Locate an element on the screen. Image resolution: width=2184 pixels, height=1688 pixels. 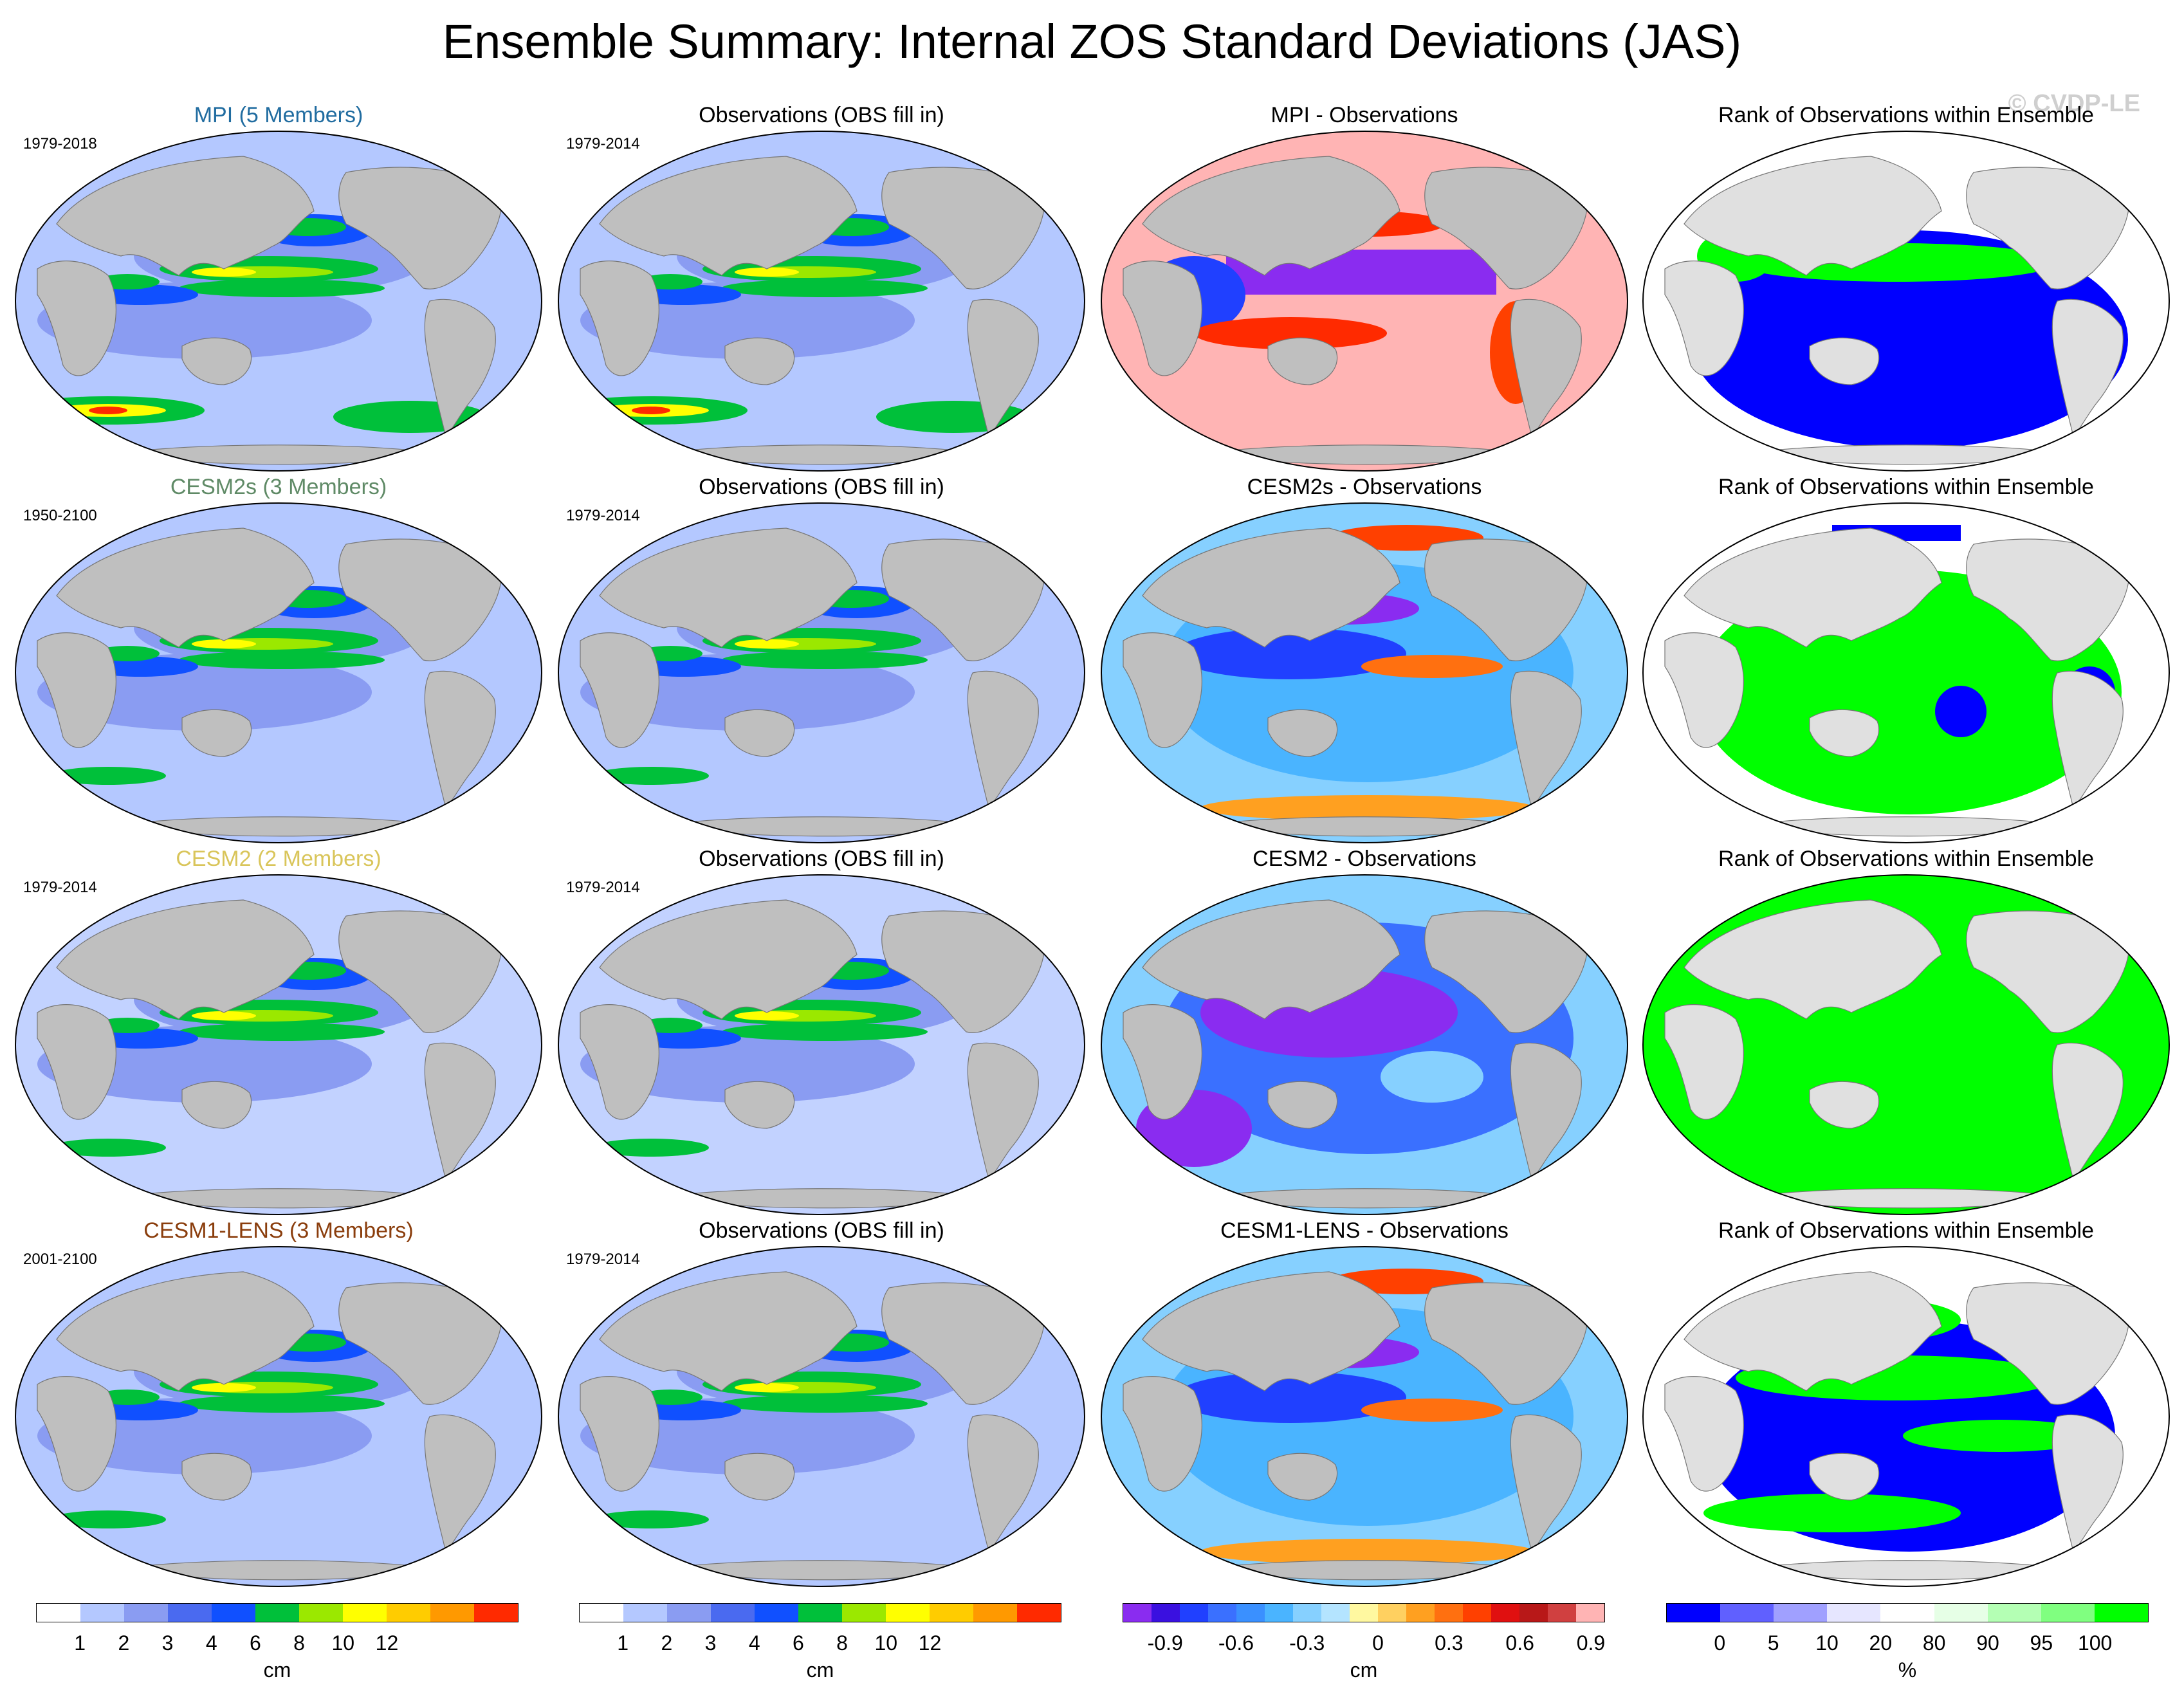
colorbar-unit: cm is located at coordinates (277, 1670).